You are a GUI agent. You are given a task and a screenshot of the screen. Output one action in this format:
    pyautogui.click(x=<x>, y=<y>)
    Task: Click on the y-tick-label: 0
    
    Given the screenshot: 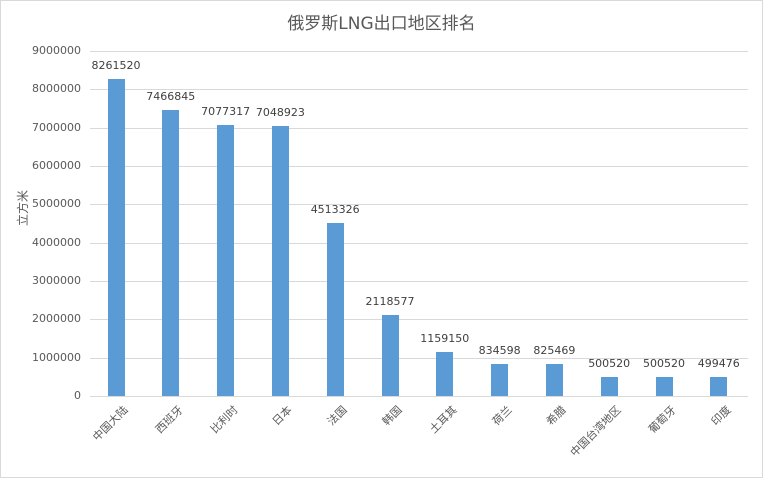 What is the action you would take?
    pyautogui.click(x=77, y=395)
    